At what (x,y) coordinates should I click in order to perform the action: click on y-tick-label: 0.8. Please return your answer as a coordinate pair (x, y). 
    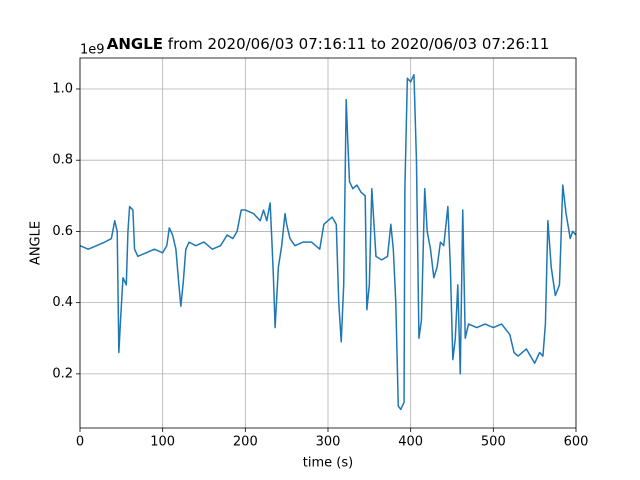
    Looking at the image, I should click on (62, 160).